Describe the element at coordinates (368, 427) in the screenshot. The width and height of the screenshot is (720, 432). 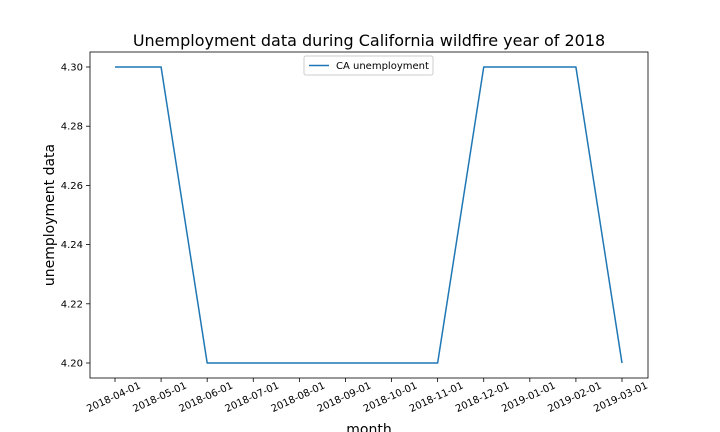
I see `x-axis-title: month` at that location.